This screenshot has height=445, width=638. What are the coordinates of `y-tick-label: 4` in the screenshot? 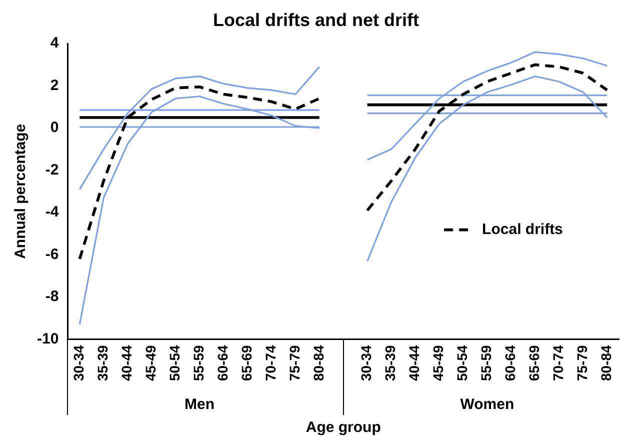 It's located at (55, 43).